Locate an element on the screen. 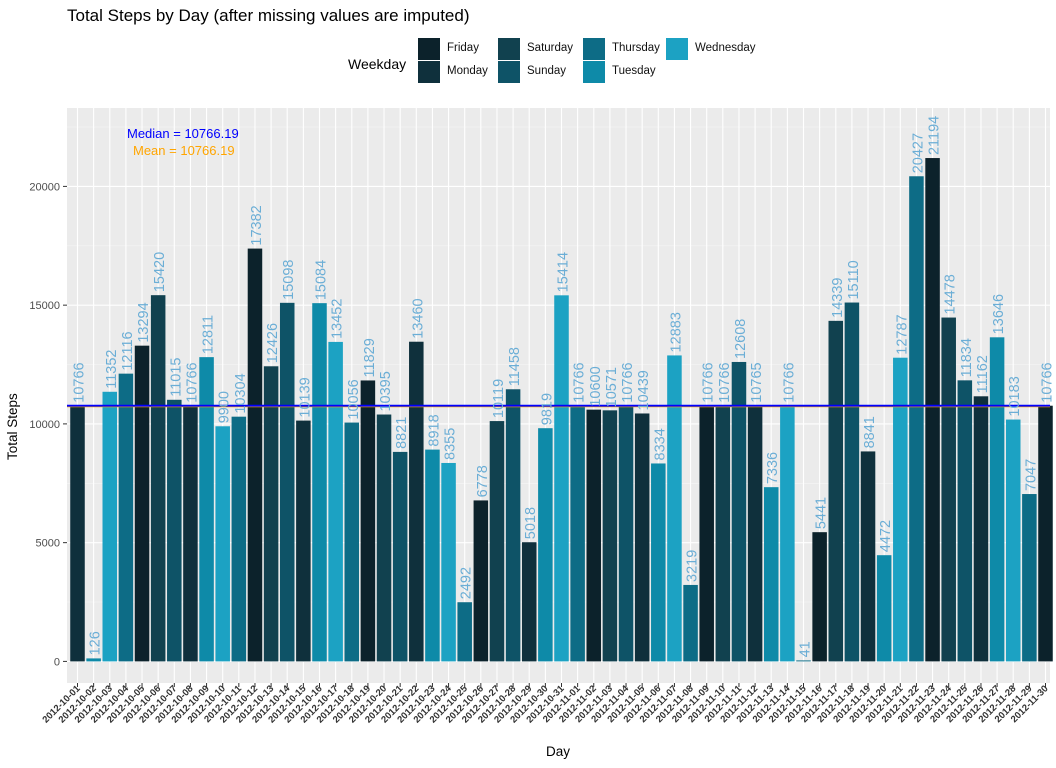 This screenshot has width=1056, height=768. data-label: 11834 is located at coordinates (967, 357).